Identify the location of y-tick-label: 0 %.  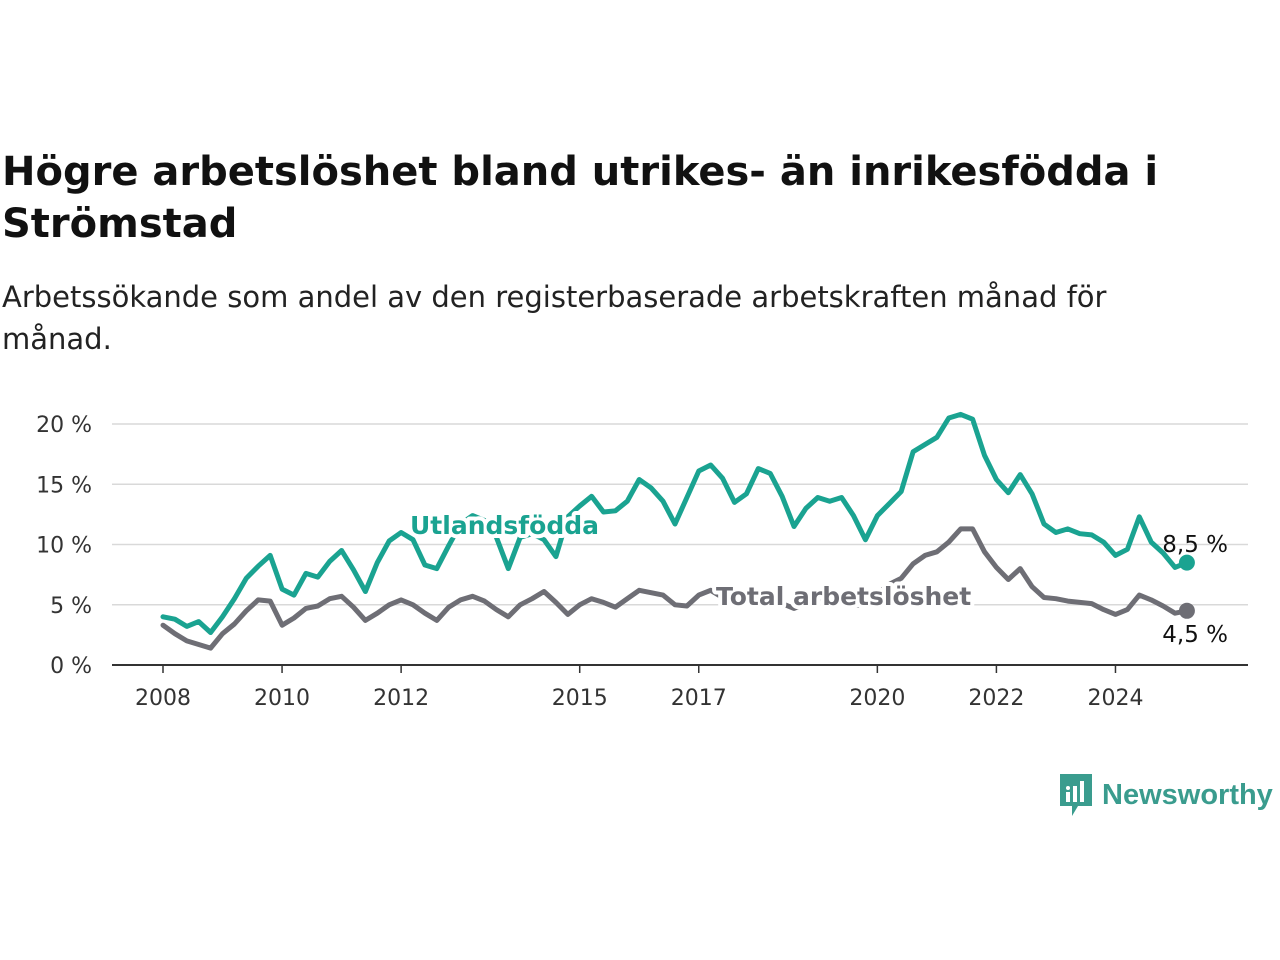
(71, 666).